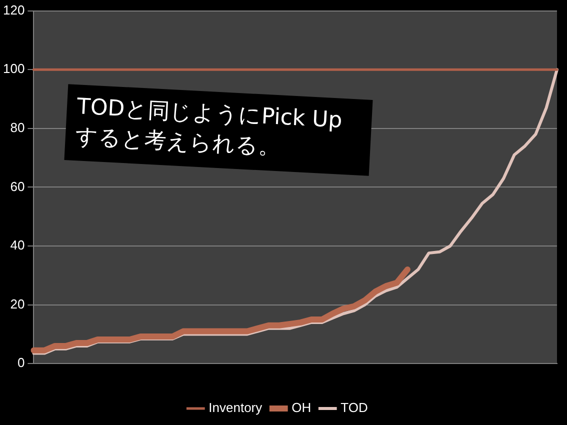 The width and height of the screenshot is (567, 425). What do you see at coordinates (17, 127) in the screenshot?
I see `y-tick-label: 80` at bounding box center [17, 127].